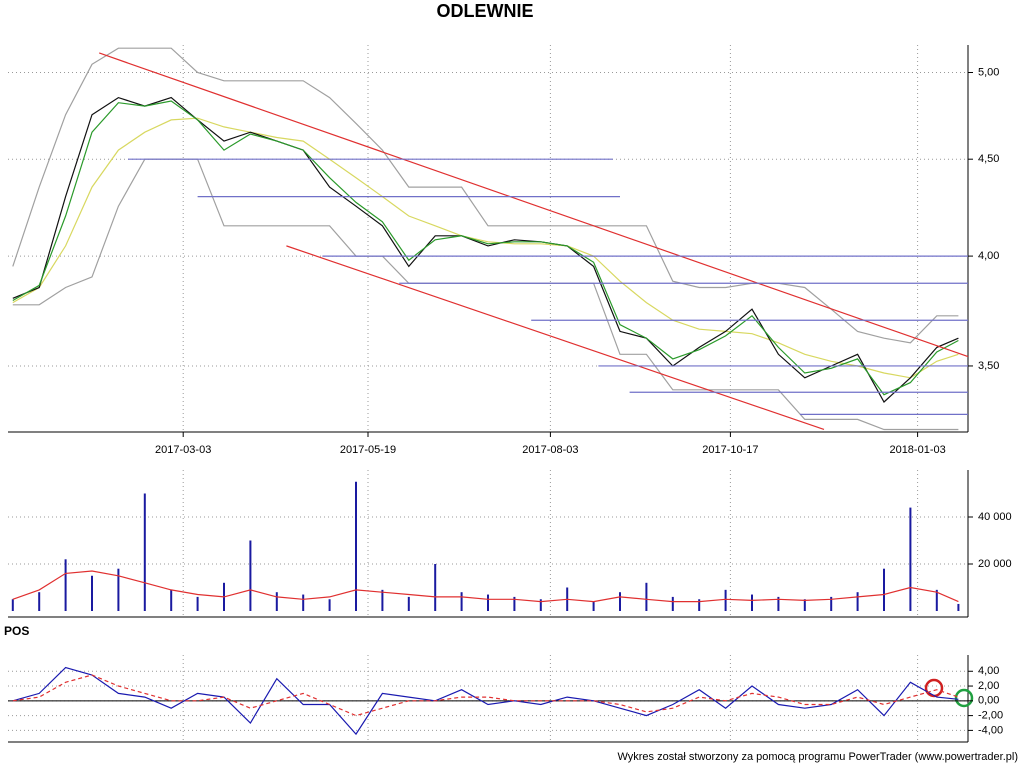 Image resolution: width=1024 pixels, height=768 pixels. What do you see at coordinates (988, 72) in the screenshot?
I see `y-tick-label: 5,00` at bounding box center [988, 72].